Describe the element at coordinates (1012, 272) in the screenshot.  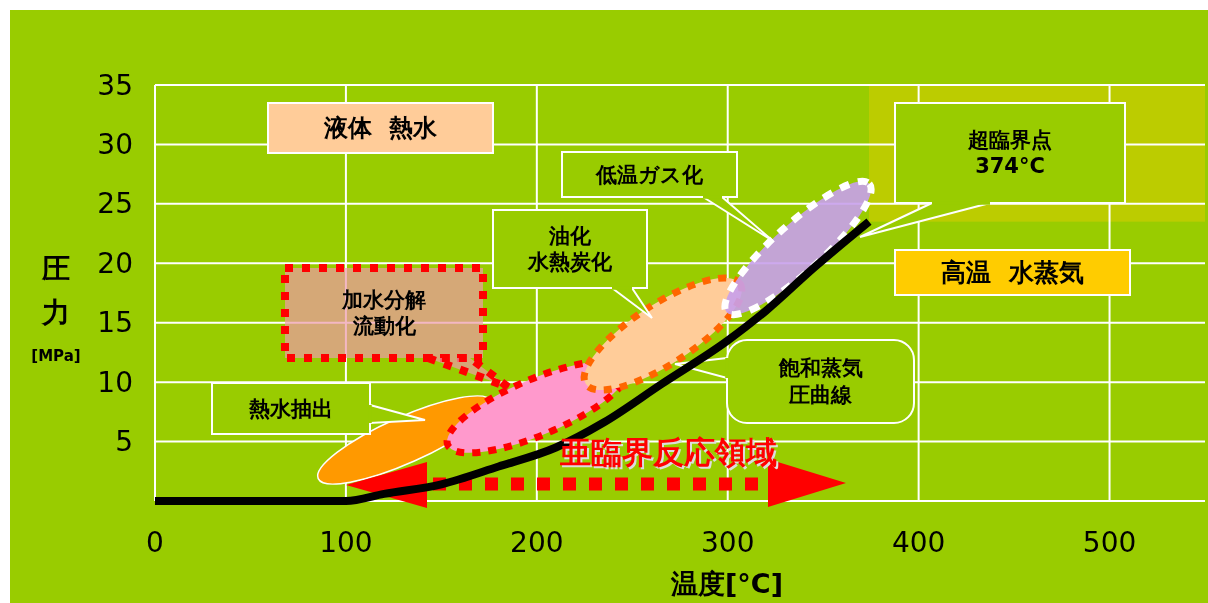
I see `annotation: 高温 水蒸気` at that location.